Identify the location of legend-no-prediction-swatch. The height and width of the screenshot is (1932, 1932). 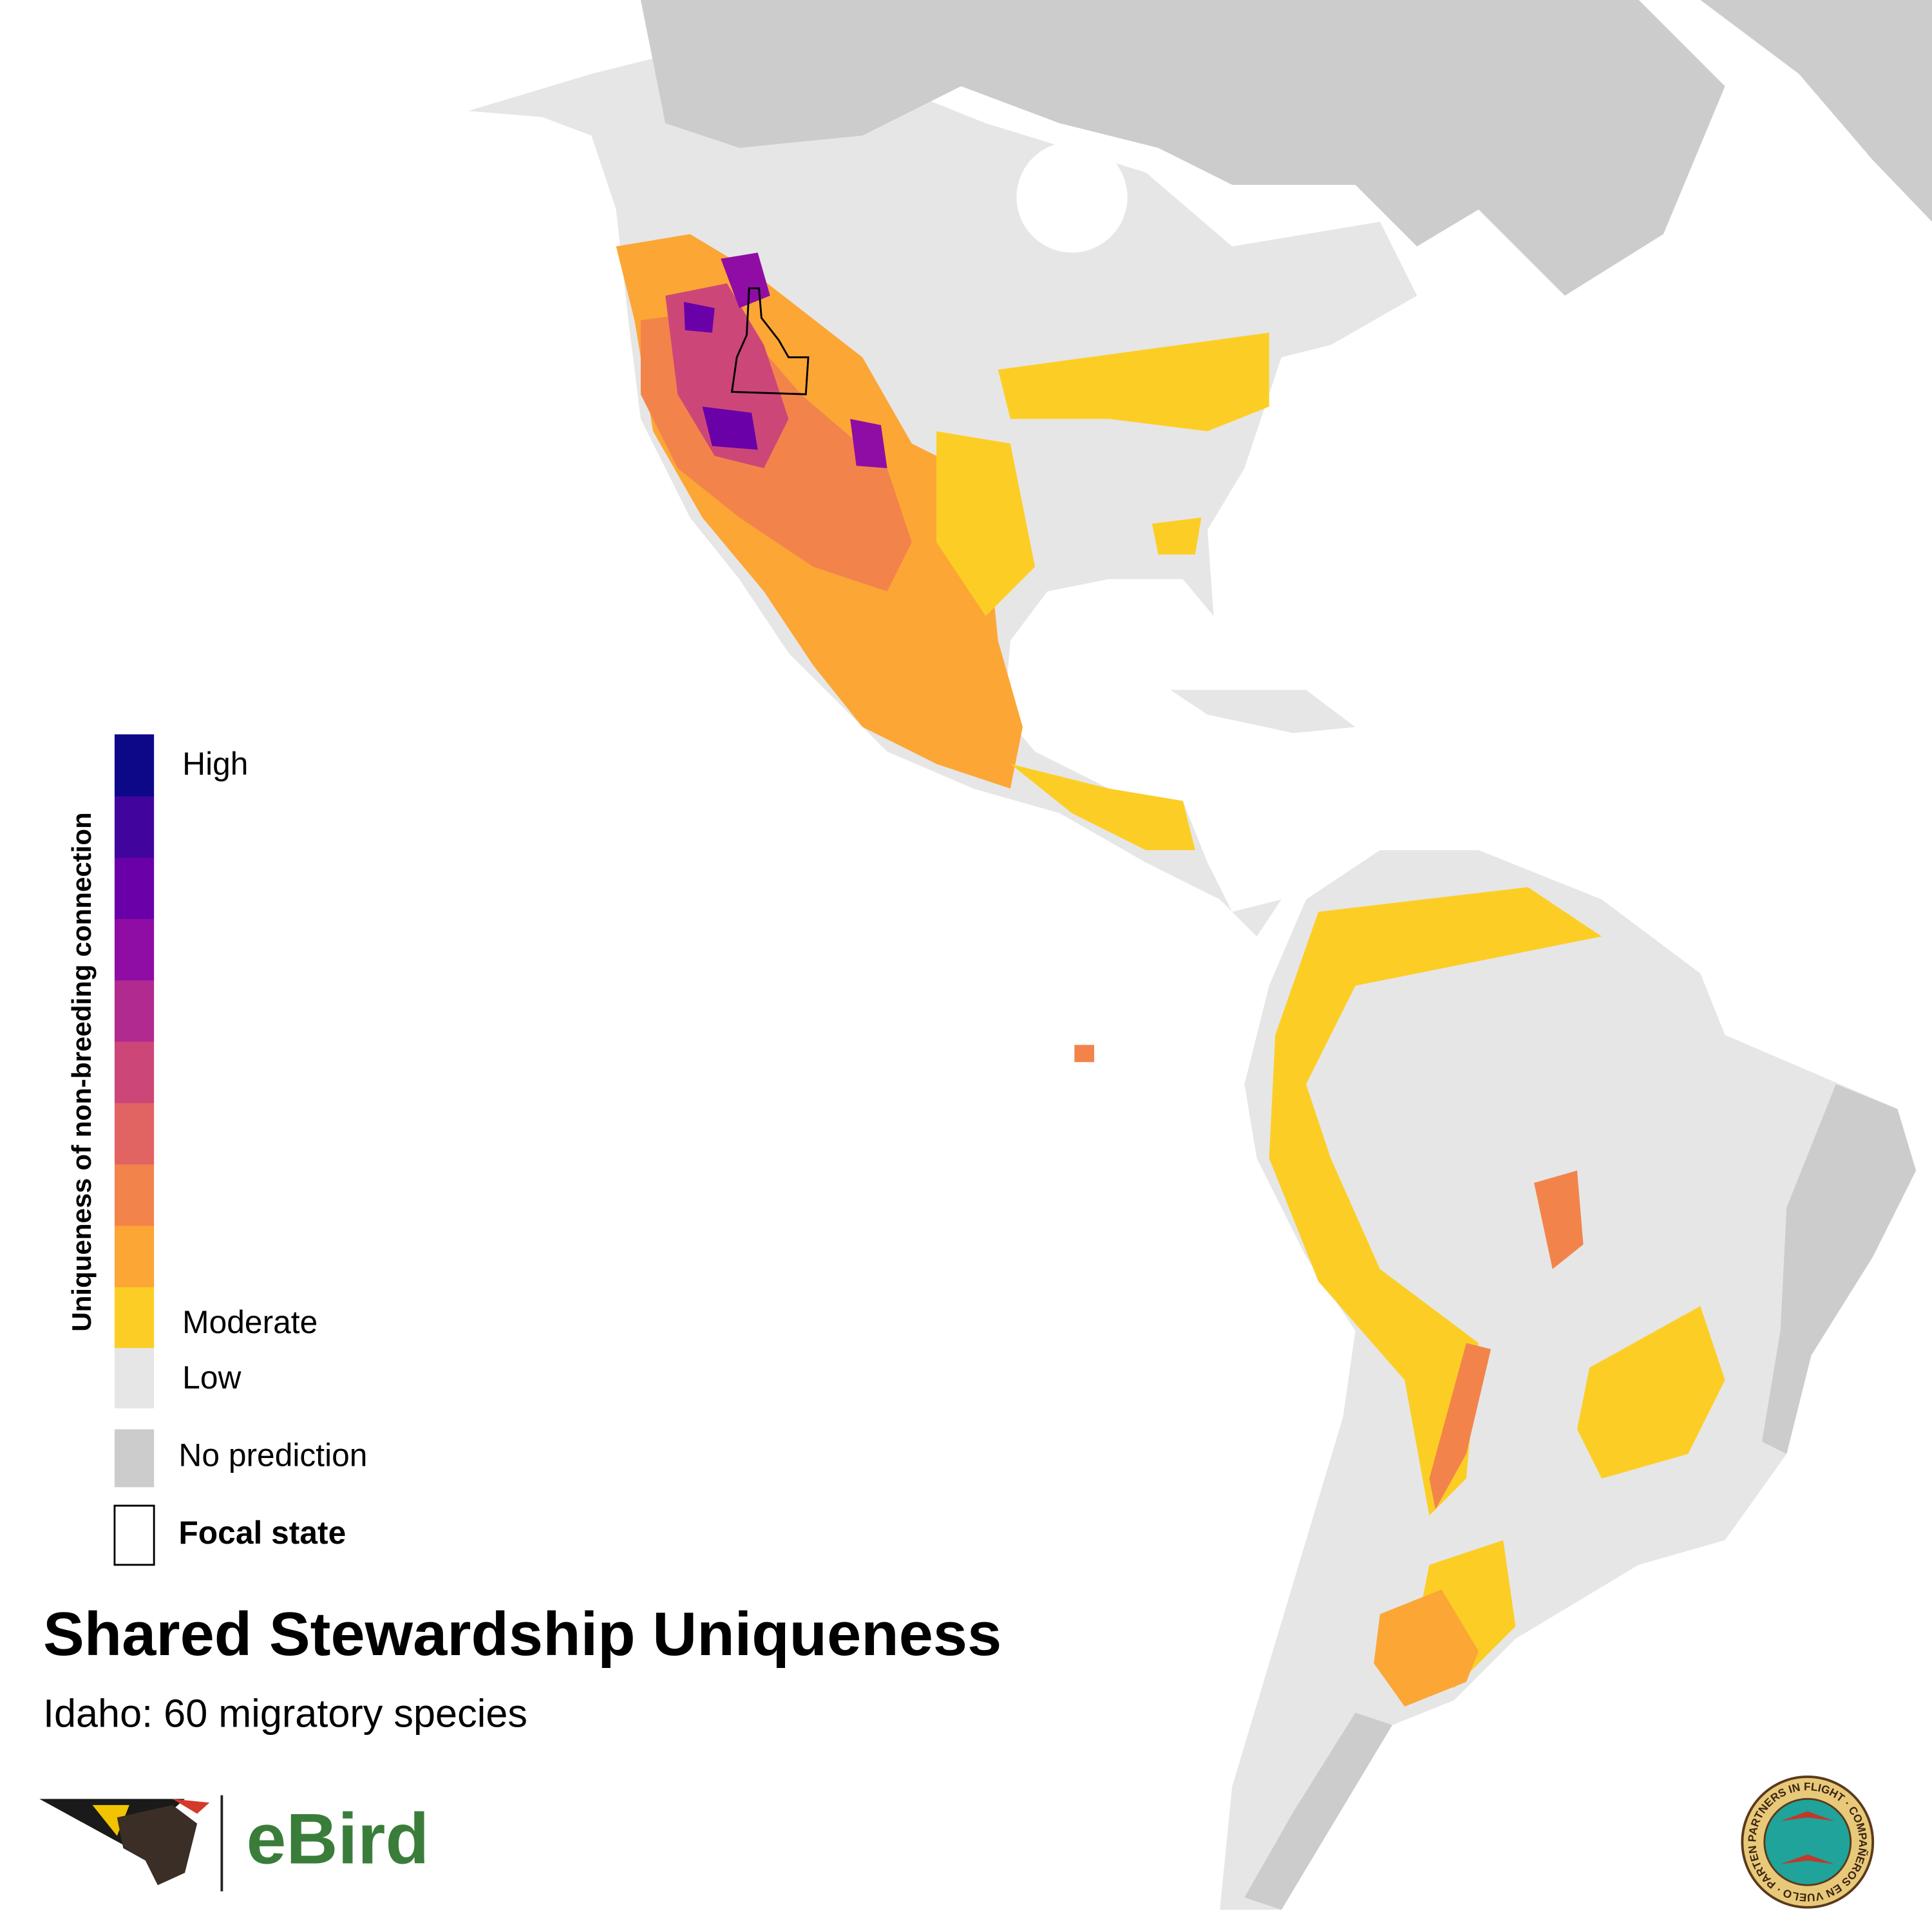
(135, 1459).